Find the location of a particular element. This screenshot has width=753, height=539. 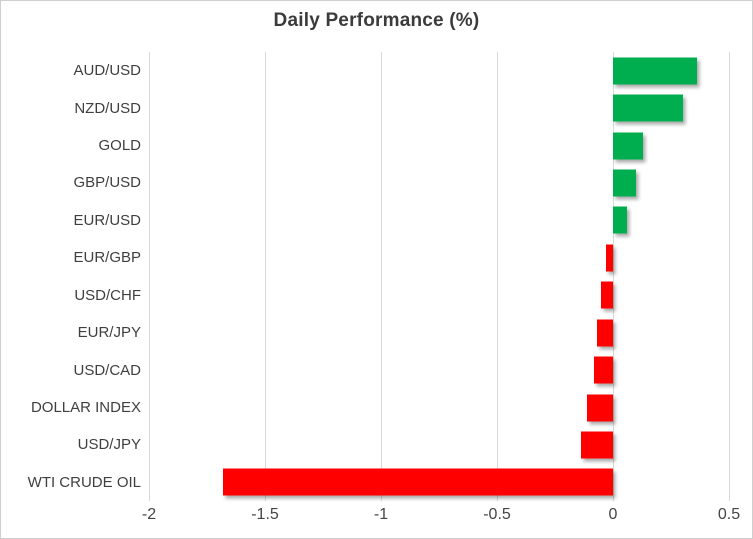

category-label: GOLD is located at coordinates (119, 146).